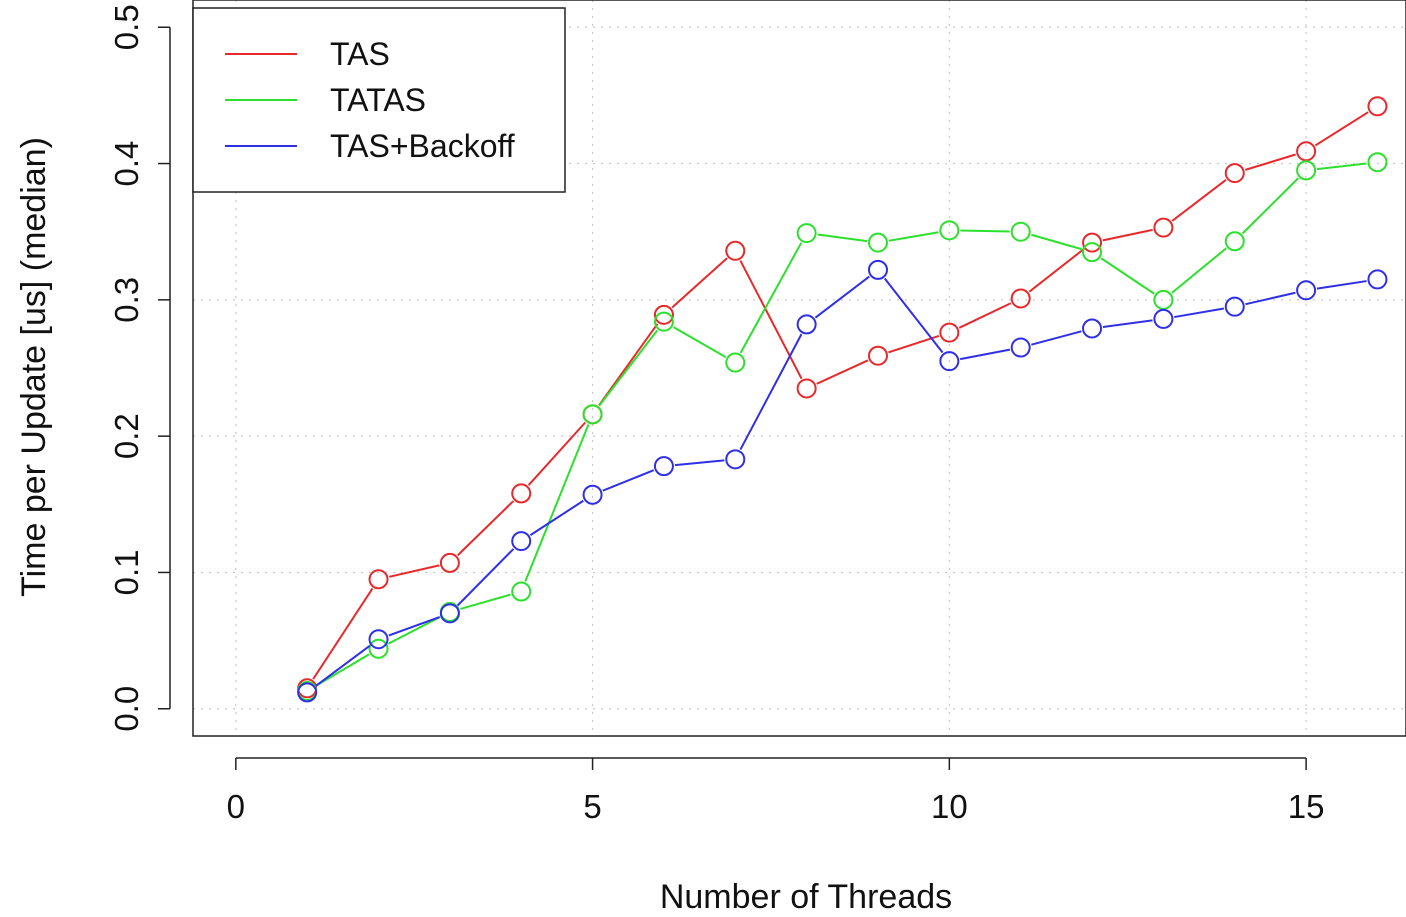  What do you see at coordinates (126, 436) in the screenshot?
I see `y-tick-label-2: 0.2` at bounding box center [126, 436].